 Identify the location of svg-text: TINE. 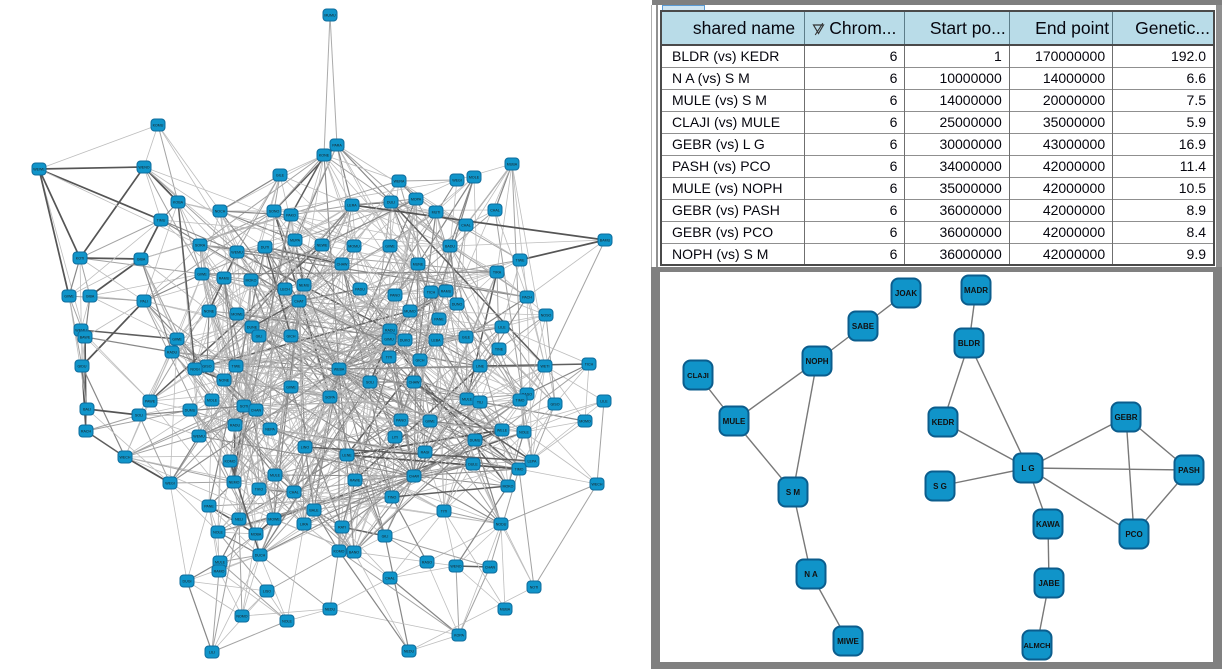
(499, 350).